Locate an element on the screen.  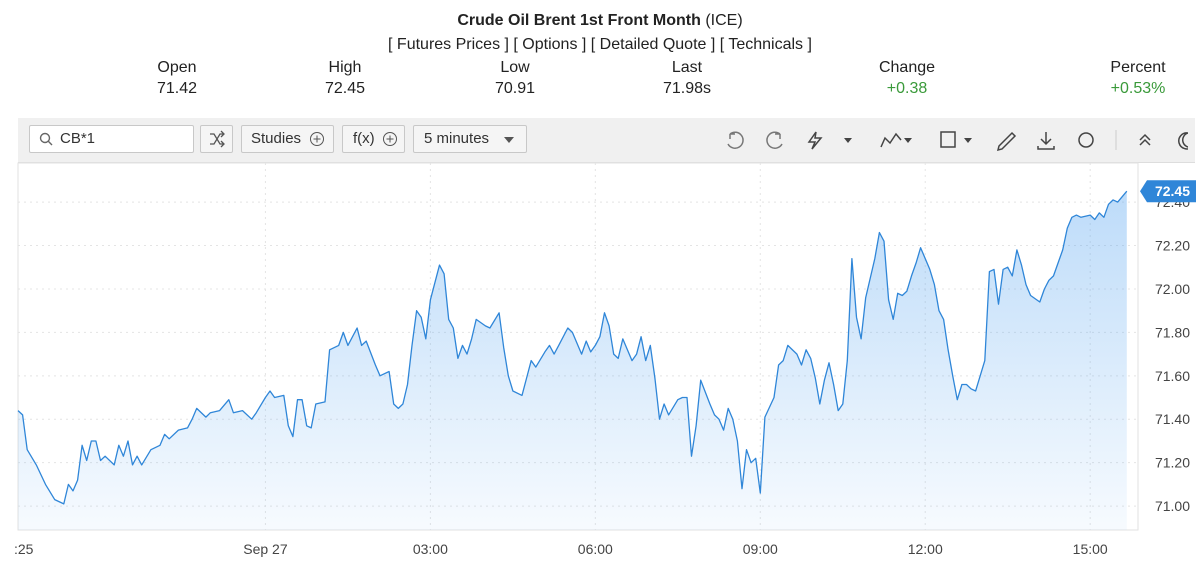
last-price-badge is located at coordinates (1168, 191).